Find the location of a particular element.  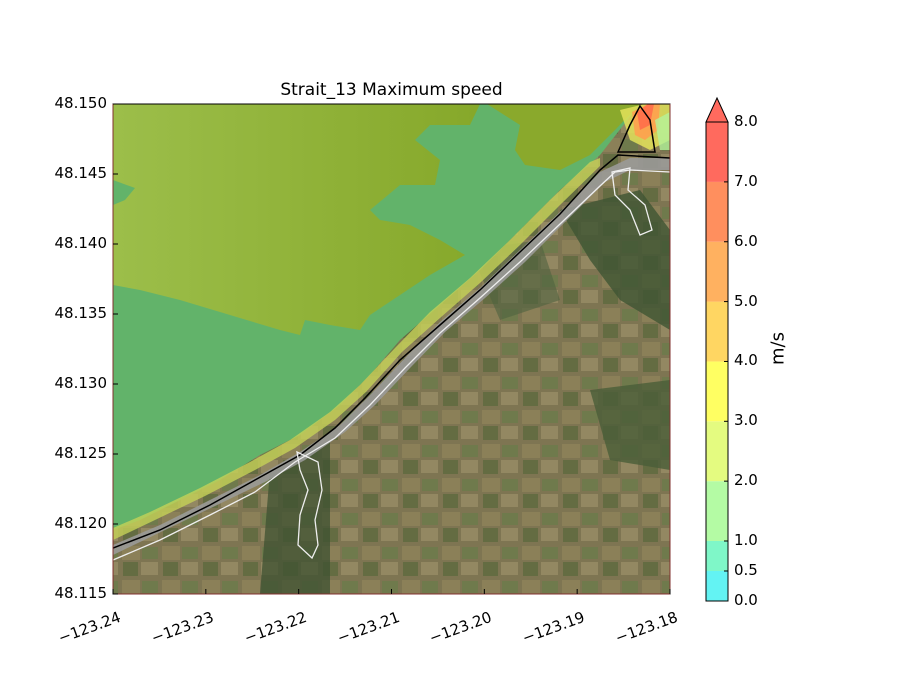

y-tick-label: 48.150 is located at coordinates (81, 103).